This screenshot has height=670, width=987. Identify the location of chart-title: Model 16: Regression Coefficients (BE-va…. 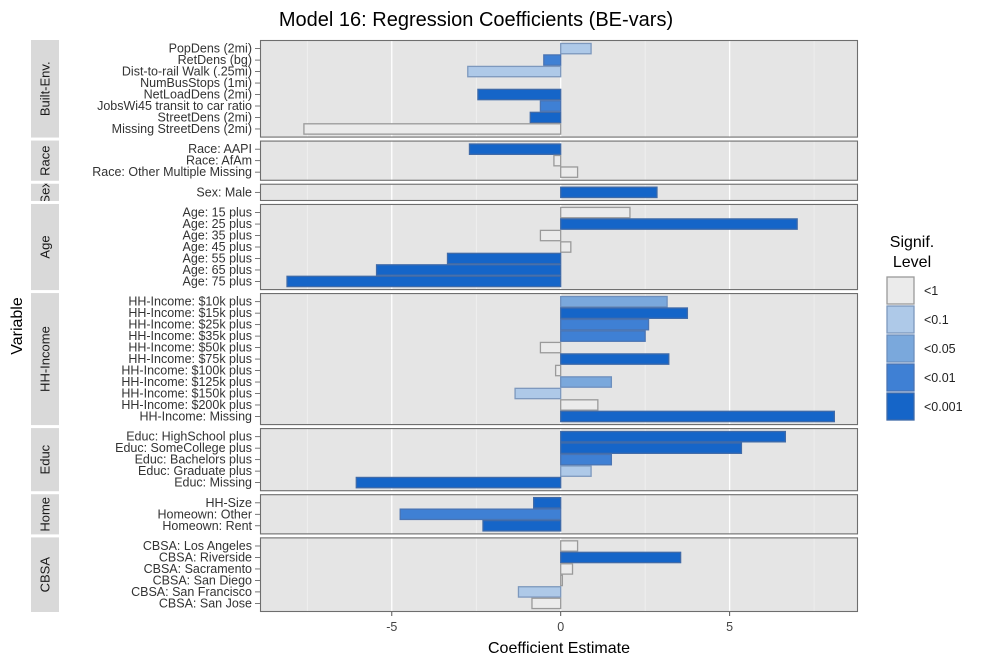
(476, 20).